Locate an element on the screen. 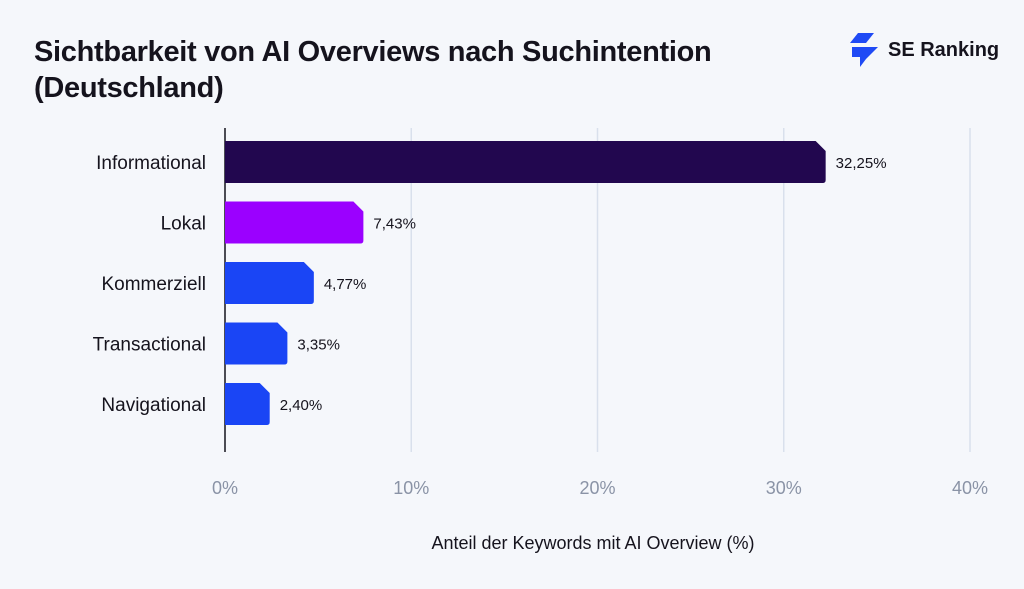 This screenshot has width=1024, height=589. category-label: Navigational is located at coordinates (153, 405).